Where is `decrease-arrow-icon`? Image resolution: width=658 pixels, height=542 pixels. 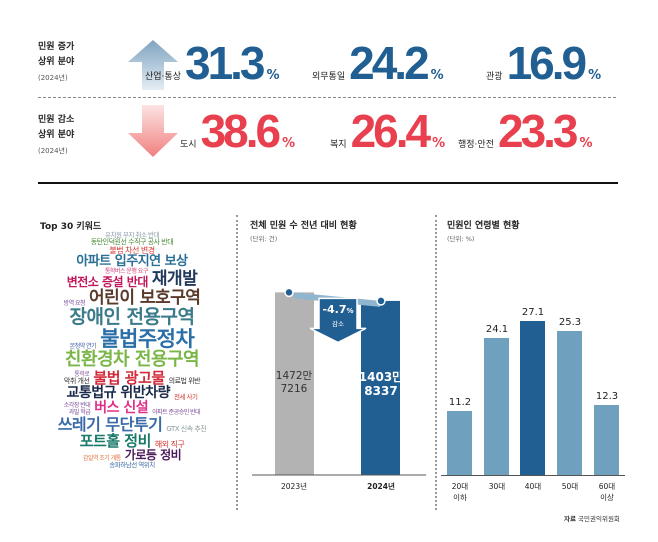
decrease-arrow-icon is located at coordinates (338, 320).